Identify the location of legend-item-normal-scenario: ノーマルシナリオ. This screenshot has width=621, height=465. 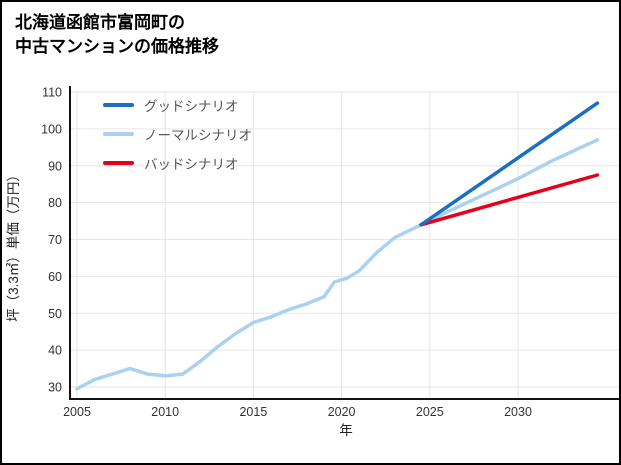
(177, 134).